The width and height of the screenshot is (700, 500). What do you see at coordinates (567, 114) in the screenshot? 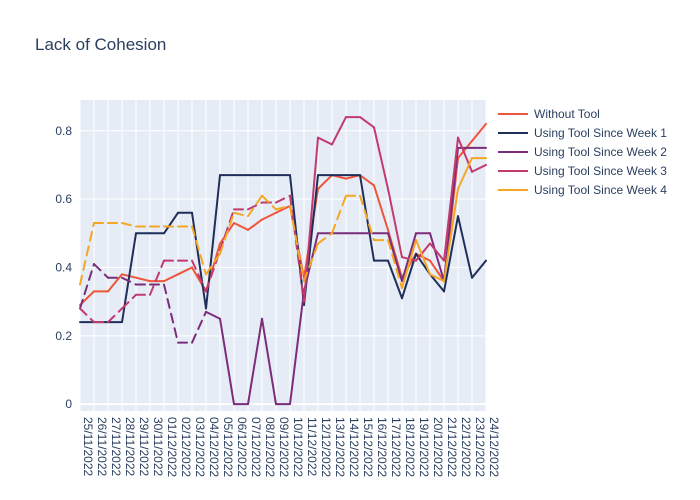
I see `legend-label: Without Tool` at bounding box center [567, 114].